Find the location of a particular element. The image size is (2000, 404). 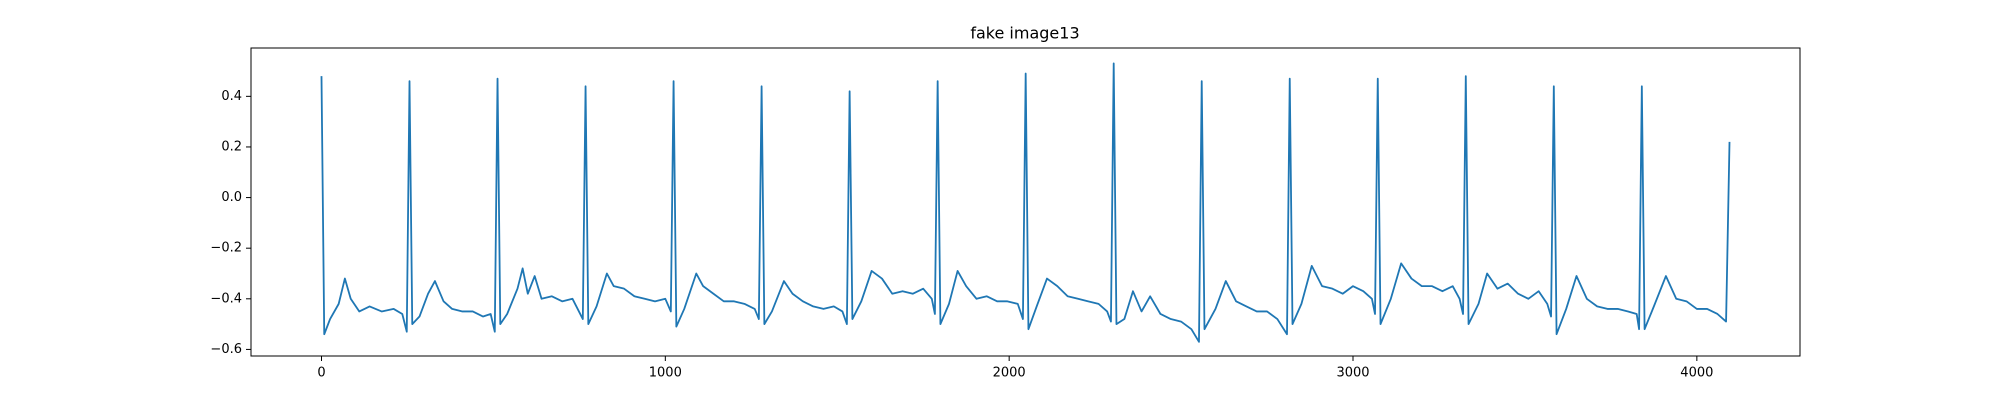

x-tick-label: 1000 is located at coordinates (665, 373).